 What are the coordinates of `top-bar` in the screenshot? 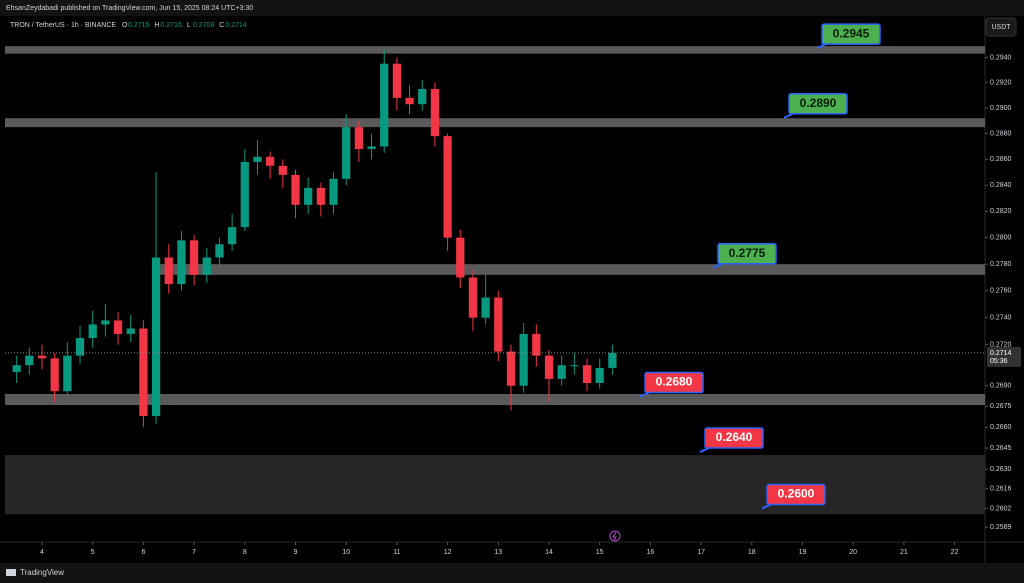 It's located at (512, 8).